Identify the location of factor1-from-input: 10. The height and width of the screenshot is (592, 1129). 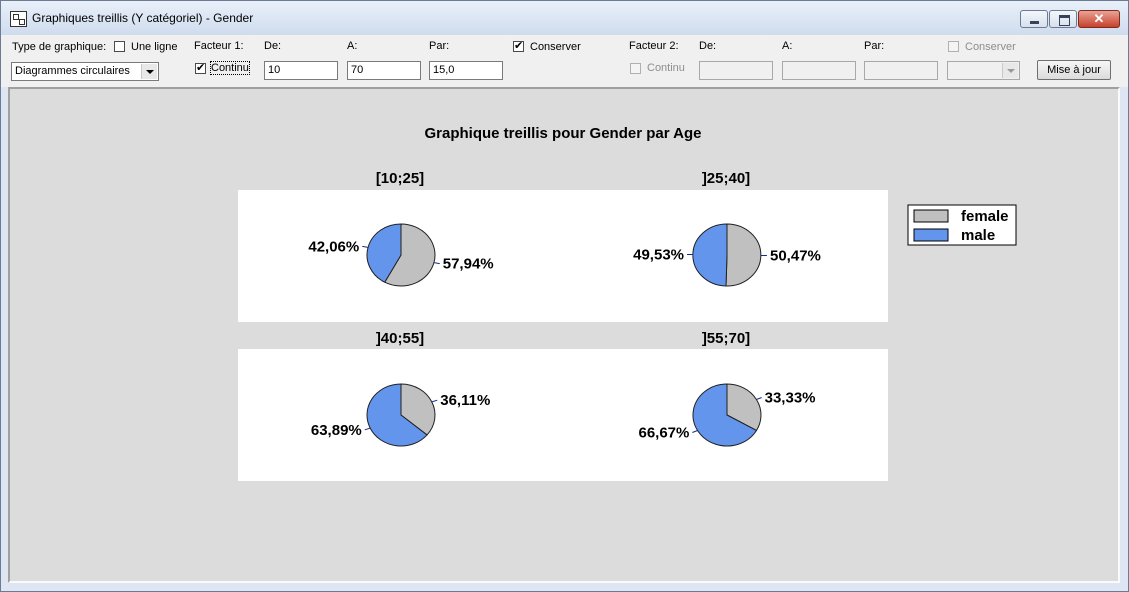
(301, 70).